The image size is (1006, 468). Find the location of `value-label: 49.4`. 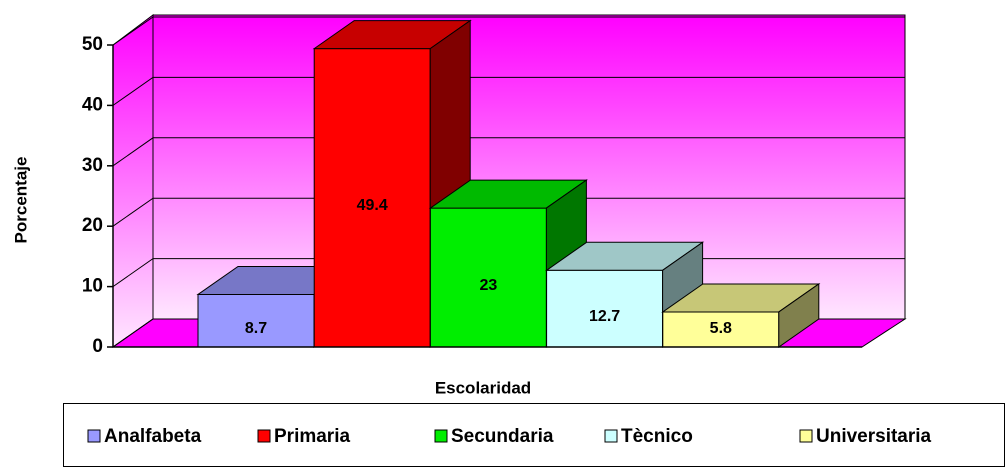

value-label: 49.4 is located at coordinates (372, 205).